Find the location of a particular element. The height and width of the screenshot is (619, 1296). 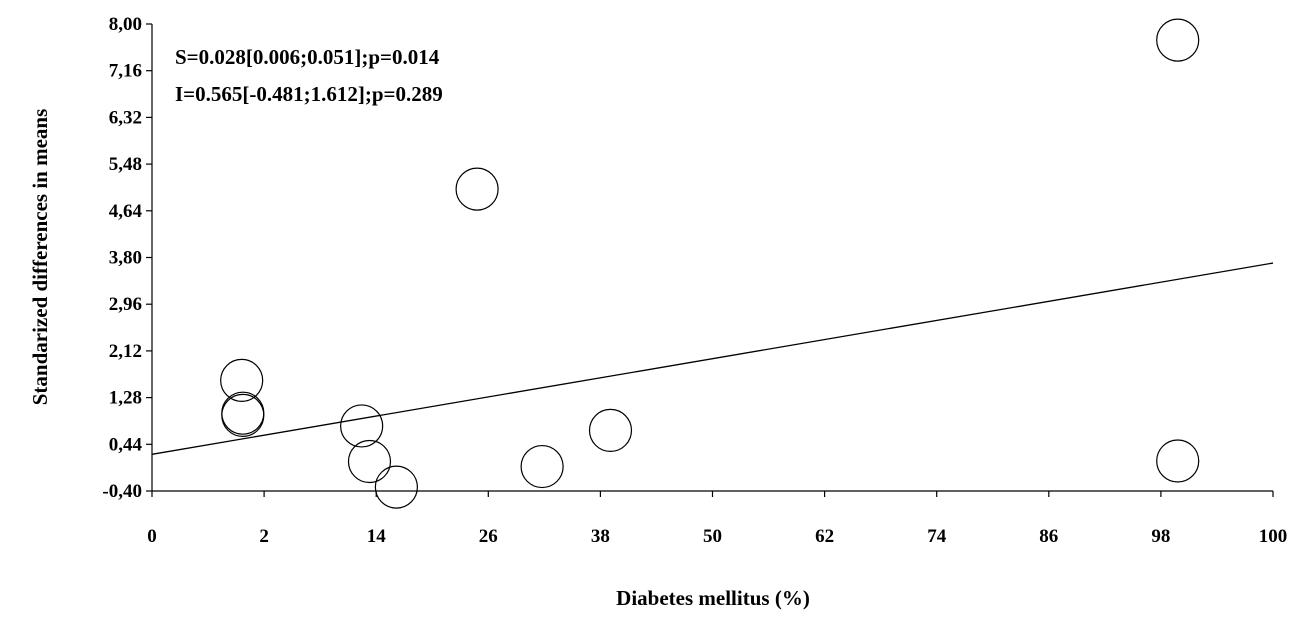

x-tick-label: 38 is located at coordinates (600, 536).